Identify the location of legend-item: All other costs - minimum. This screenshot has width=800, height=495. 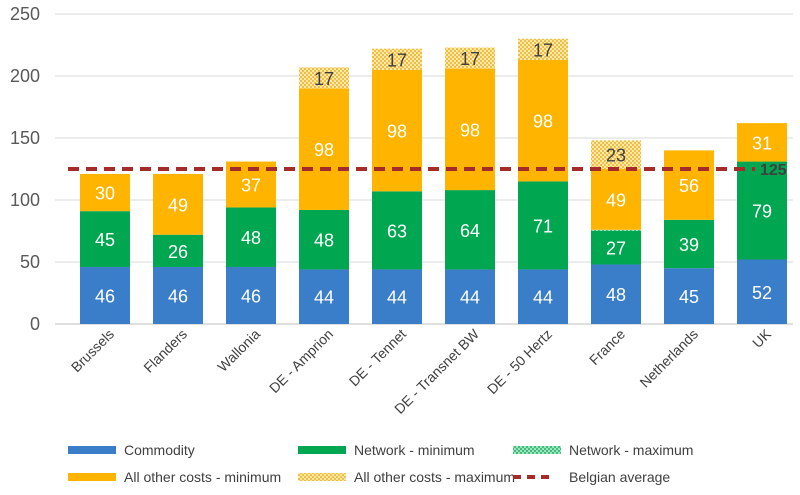
(174, 477).